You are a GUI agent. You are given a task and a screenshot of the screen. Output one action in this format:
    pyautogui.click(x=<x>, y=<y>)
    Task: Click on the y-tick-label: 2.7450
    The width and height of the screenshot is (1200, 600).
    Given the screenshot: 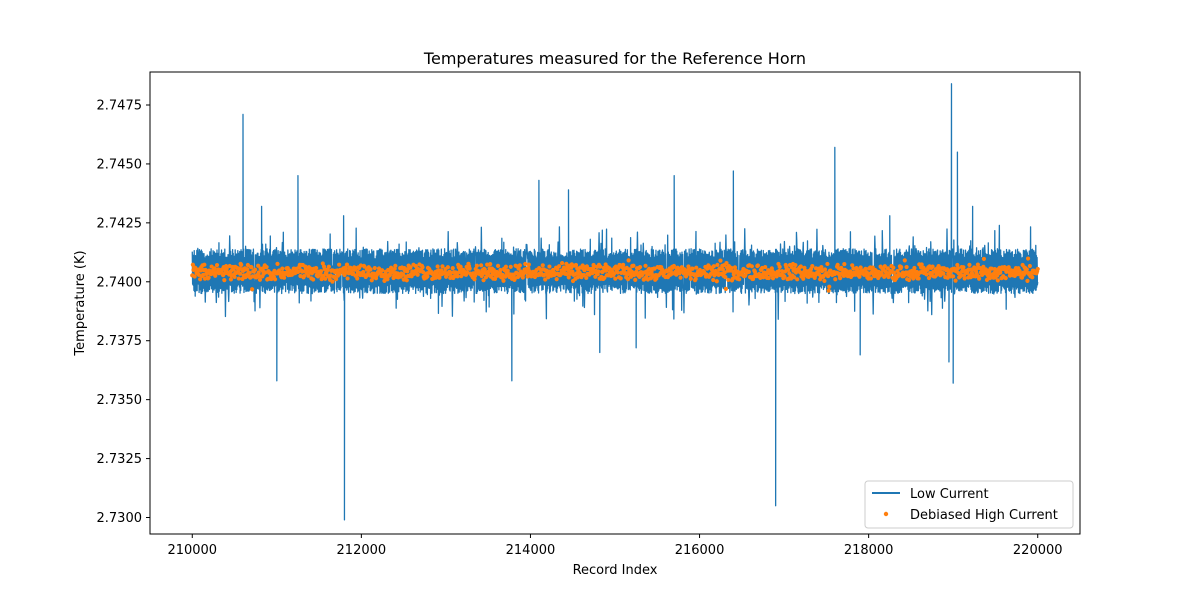 What is the action you would take?
    pyautogui.click(x=120, y=164)
    